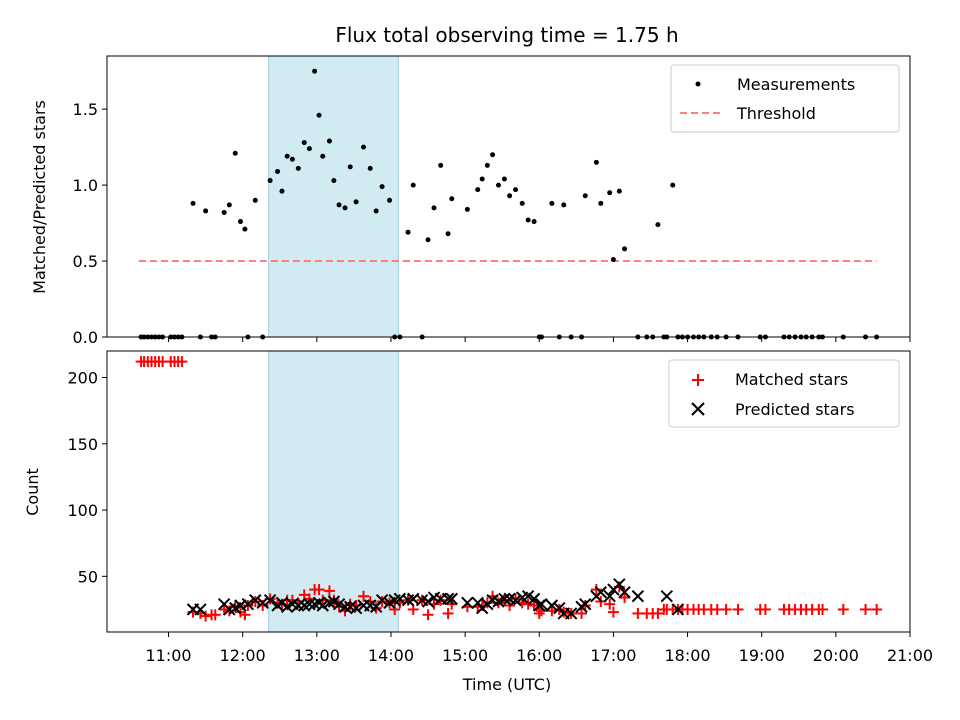 This screenshot has width=960, height=720. Describe the element at coordinates (88, 576) in the screenshot. I see `y-tick-label: 50` at that location.